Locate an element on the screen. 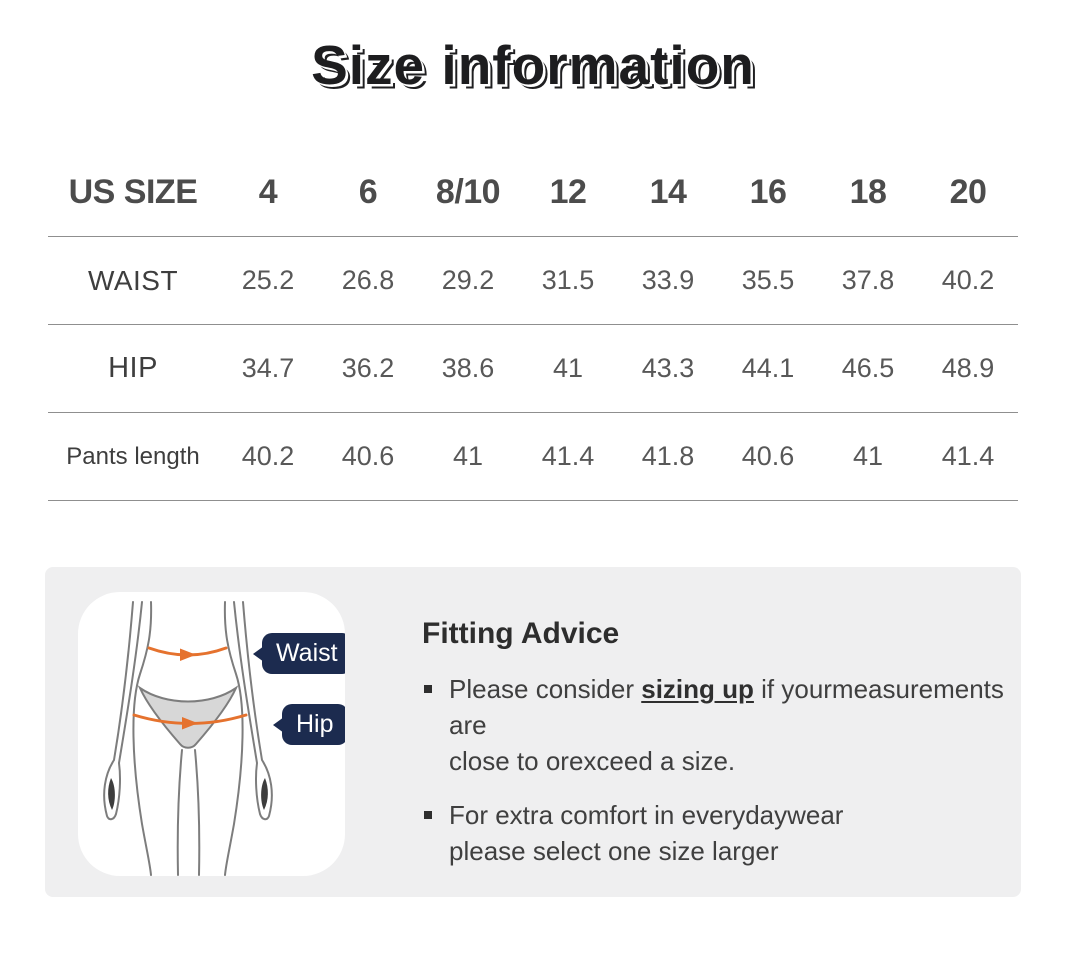 Image resolution: width=1066 pixels, height=961 pixels. waist-value: 26.8 is located at coordinates (368, 280).